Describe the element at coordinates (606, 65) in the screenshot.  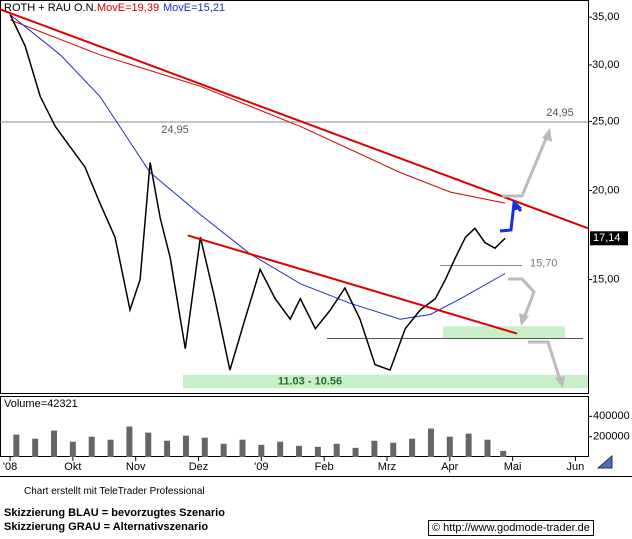
I see `y-tick-label: 30,00` at that location.